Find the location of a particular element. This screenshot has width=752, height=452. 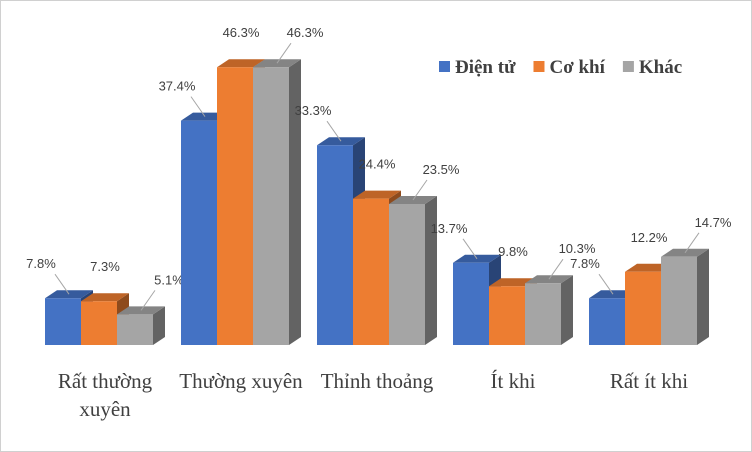

x-tick-label: Thường xuyên is located at coordinates (241, 381).